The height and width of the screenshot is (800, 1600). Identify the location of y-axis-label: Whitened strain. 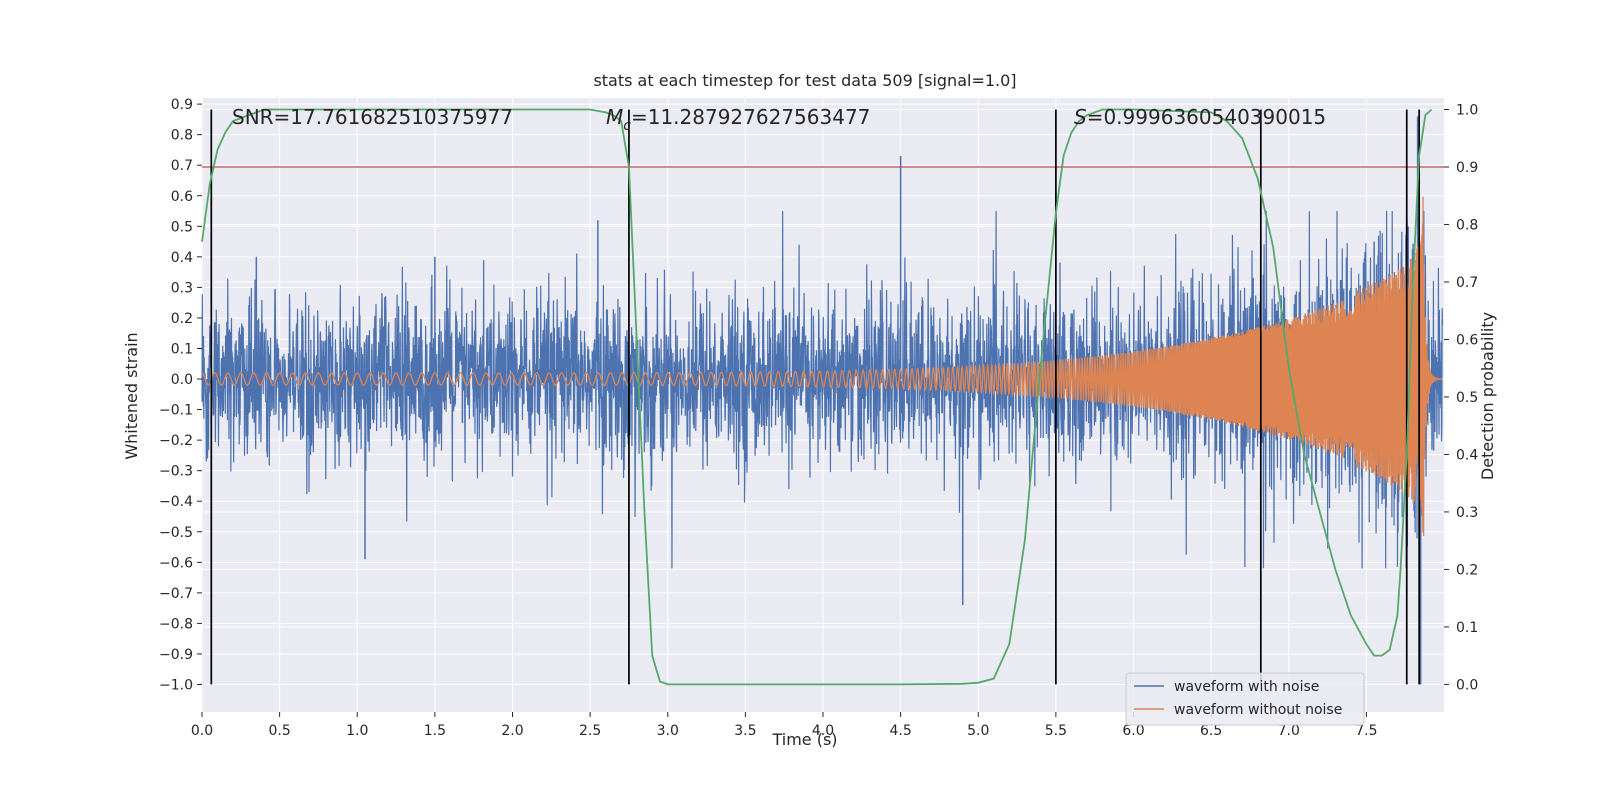
(131, 395).